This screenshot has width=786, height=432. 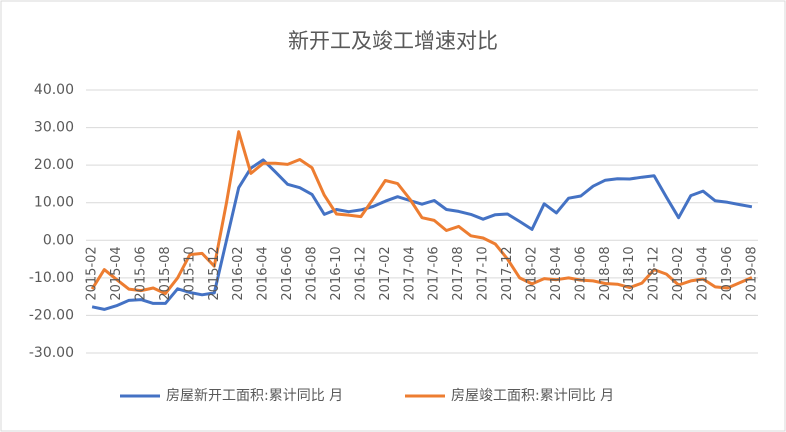 I want to click on x-tick-label: 2015-06, so click(x=140, y=273).